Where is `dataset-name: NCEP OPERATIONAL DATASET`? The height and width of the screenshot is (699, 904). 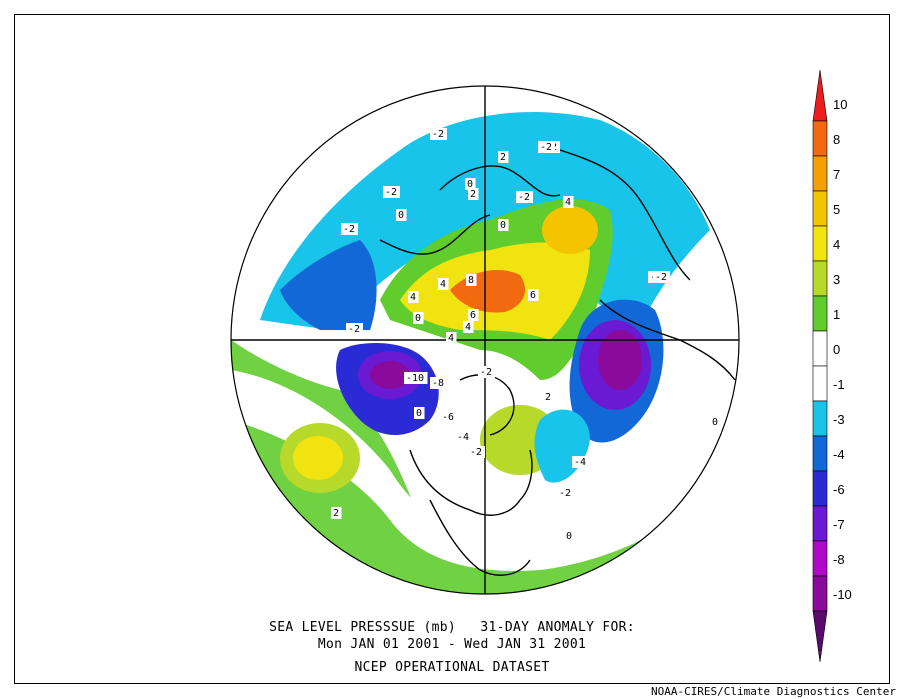 dataset-name: NCEP OPERATIONAL DATASET is located at coordinates (452, 667).